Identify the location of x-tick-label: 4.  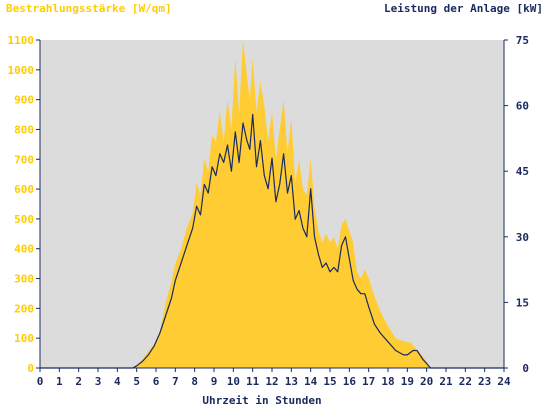
(117, 381).